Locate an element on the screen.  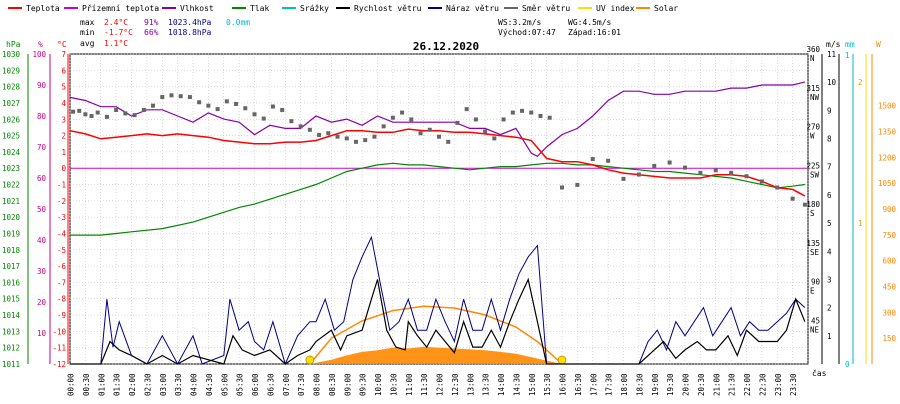
x-tick-label: 23:30 is located at coordinates (793, 384).